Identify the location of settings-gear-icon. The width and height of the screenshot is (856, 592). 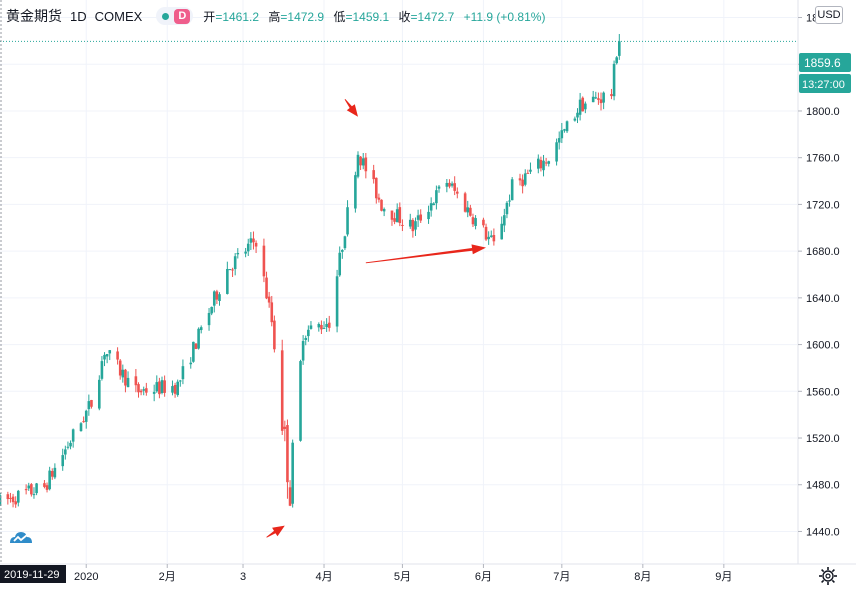
(828, 576).